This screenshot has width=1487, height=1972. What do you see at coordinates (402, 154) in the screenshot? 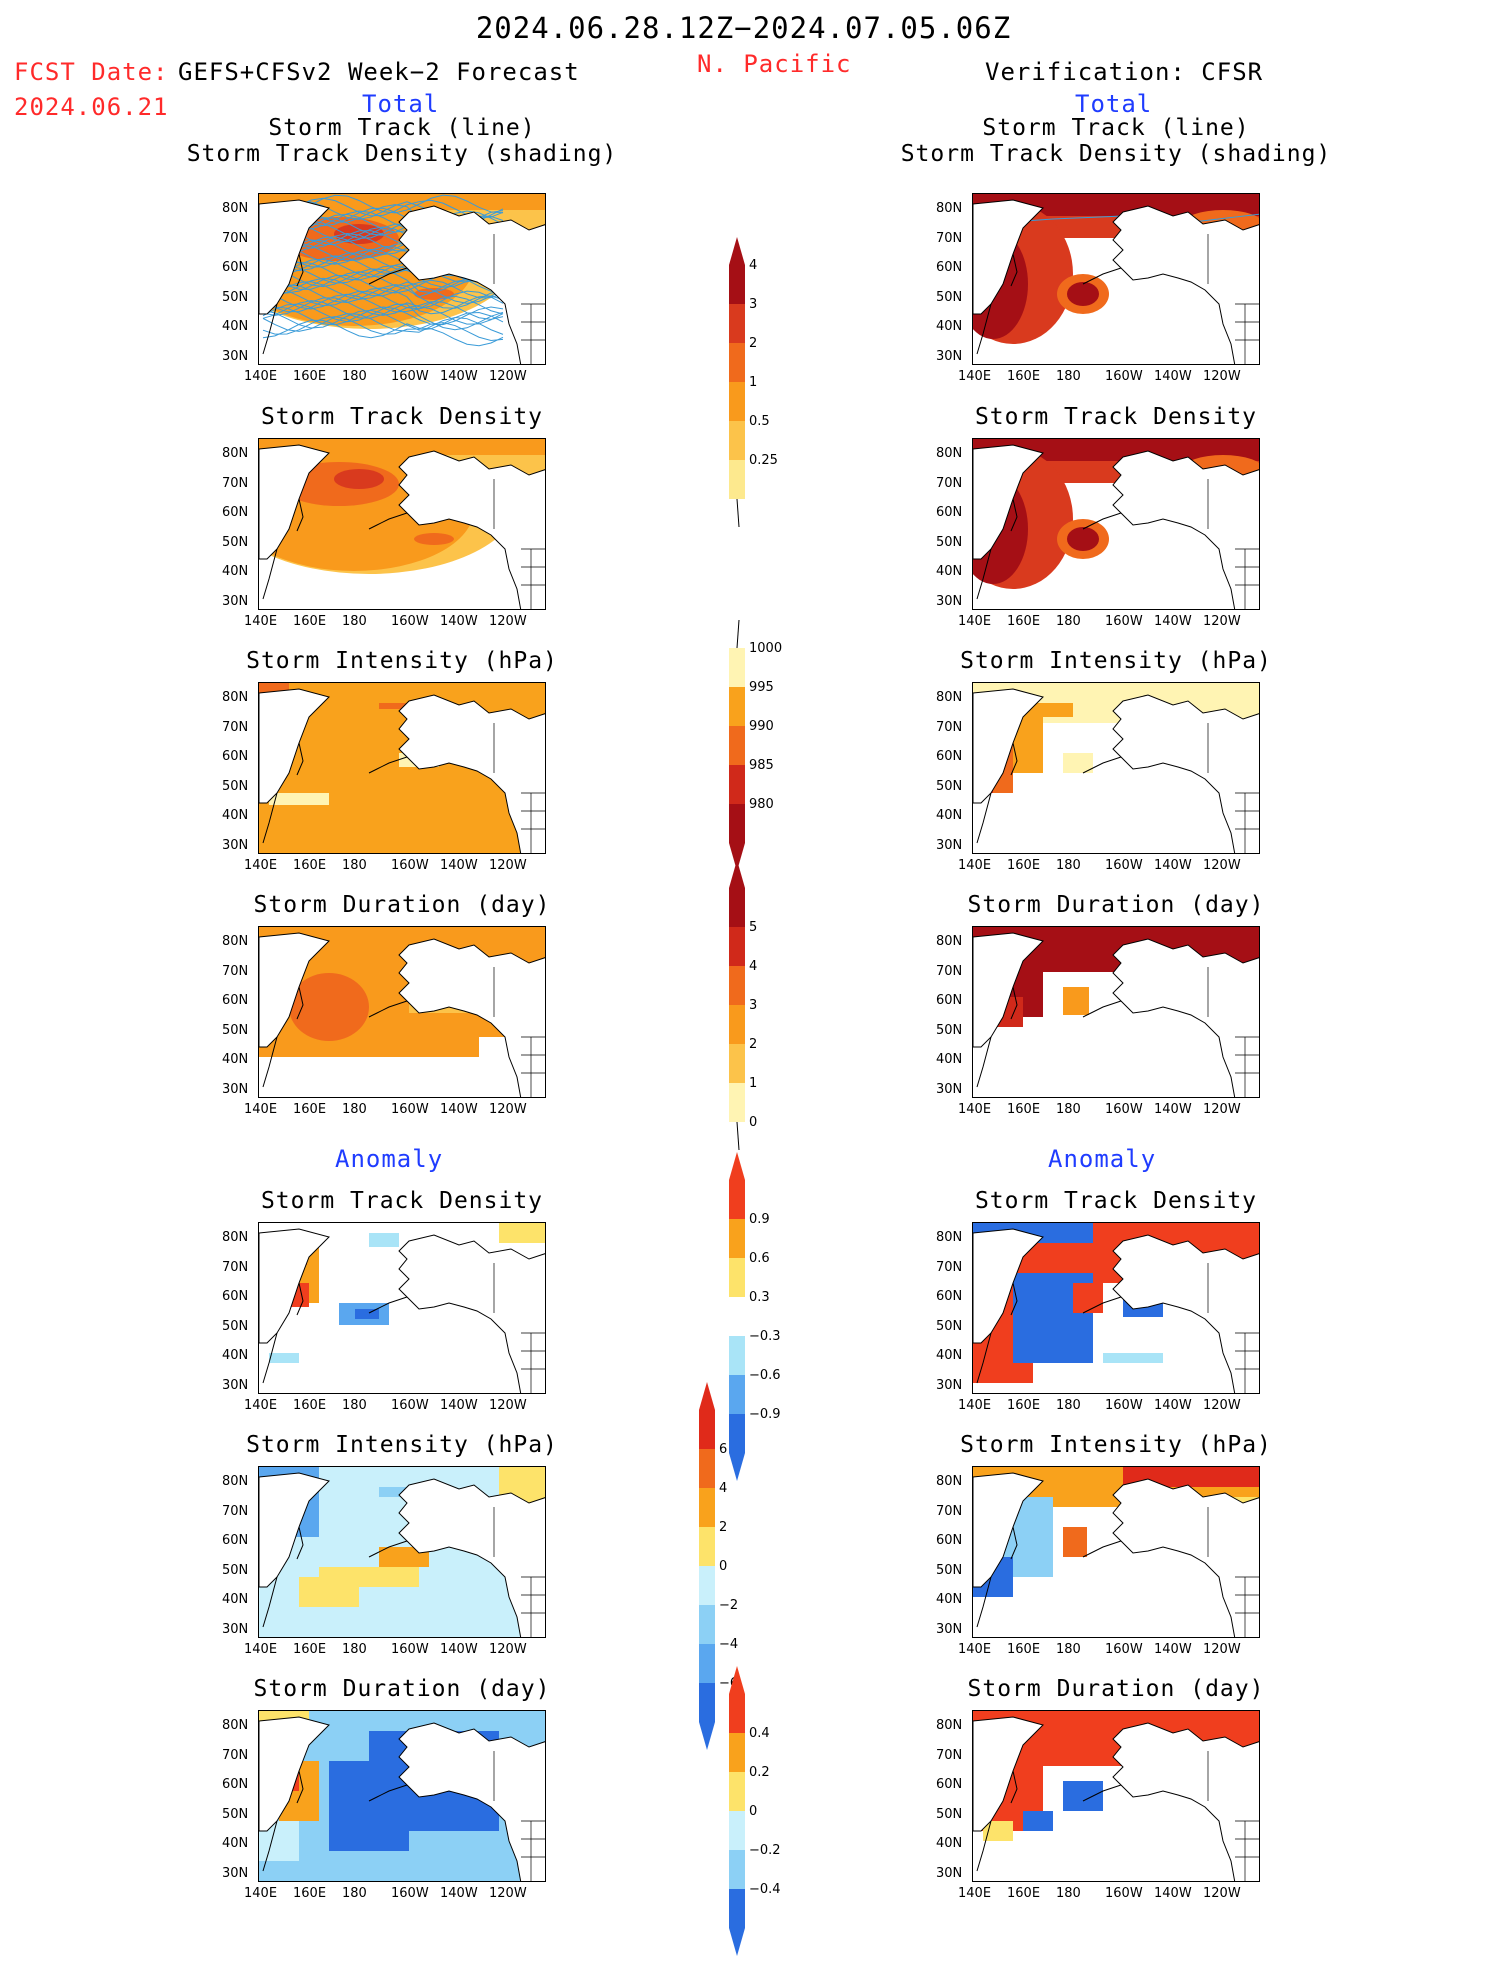
I see `panel-title: Storm Track Density (shading)` at bounding box center [402, 154].